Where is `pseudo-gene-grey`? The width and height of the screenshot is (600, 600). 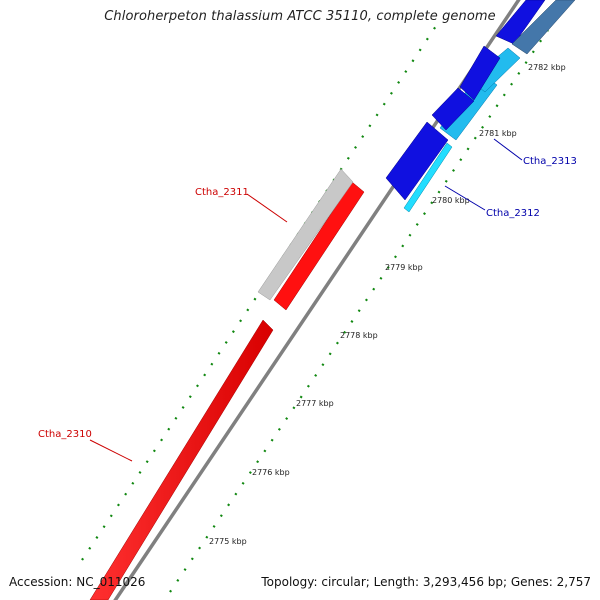 pseudo-gene-grey is located at coordinates (305, 234).